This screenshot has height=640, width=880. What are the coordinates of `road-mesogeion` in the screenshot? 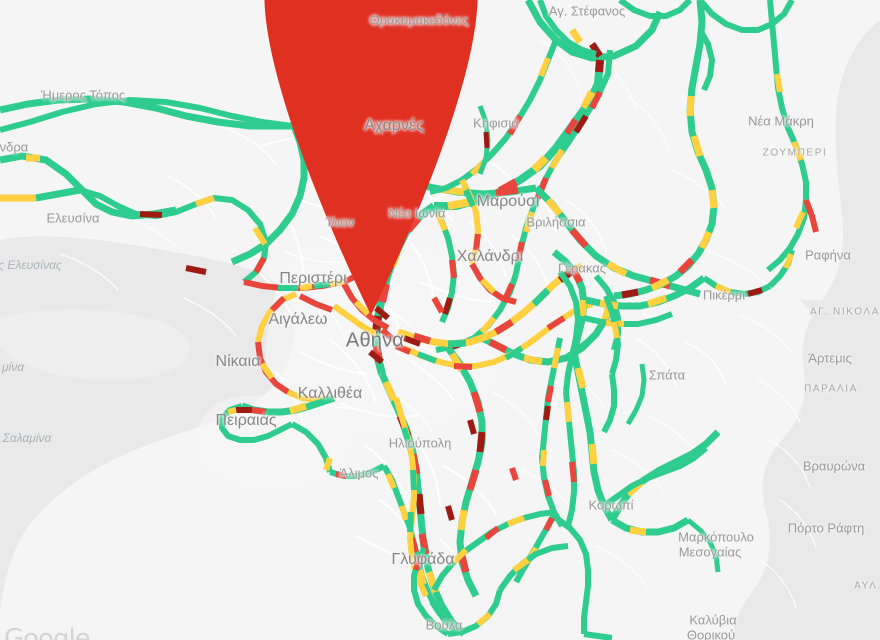 It's located at (495, 316).